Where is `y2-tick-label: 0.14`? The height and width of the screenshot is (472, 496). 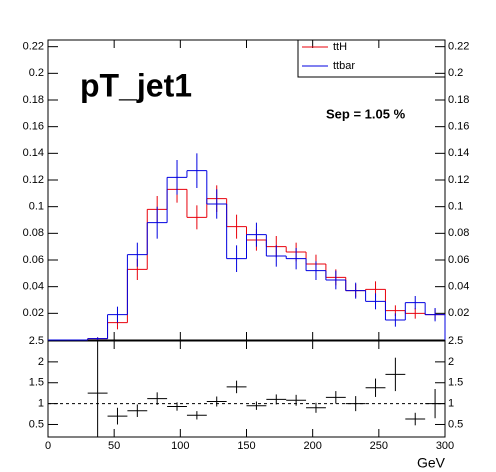
y2-tick-label: 0.14 is located at coordinates (458, 153).